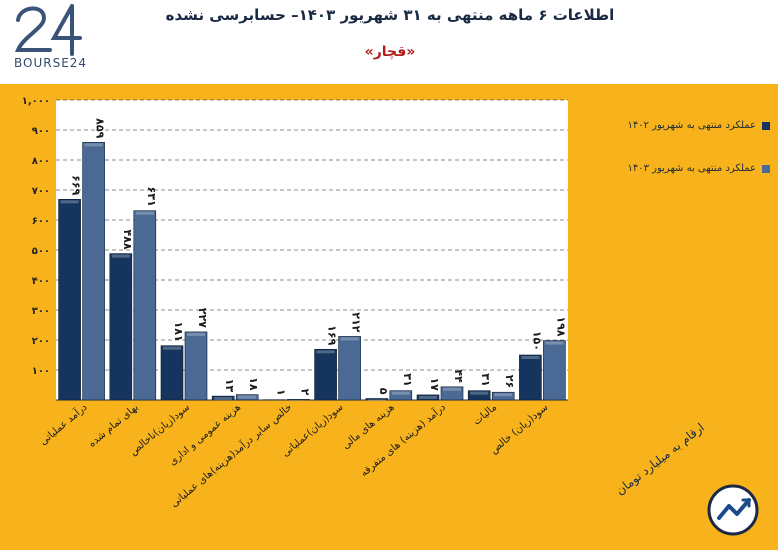 The image size is (778, 550). I want to click on data-label: ۶۶۹, so click(76, 185).